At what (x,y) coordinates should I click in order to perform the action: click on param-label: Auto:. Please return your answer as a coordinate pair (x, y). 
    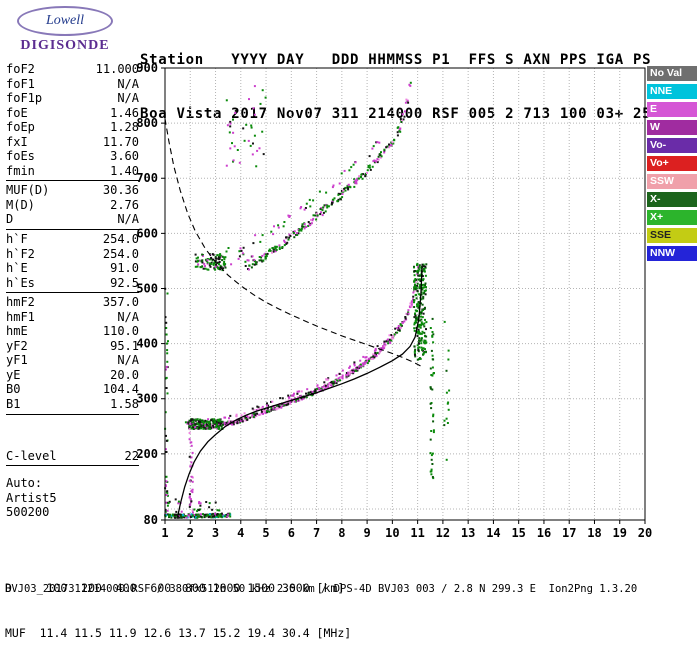
    Looking at the image, I should click on (24, 483).